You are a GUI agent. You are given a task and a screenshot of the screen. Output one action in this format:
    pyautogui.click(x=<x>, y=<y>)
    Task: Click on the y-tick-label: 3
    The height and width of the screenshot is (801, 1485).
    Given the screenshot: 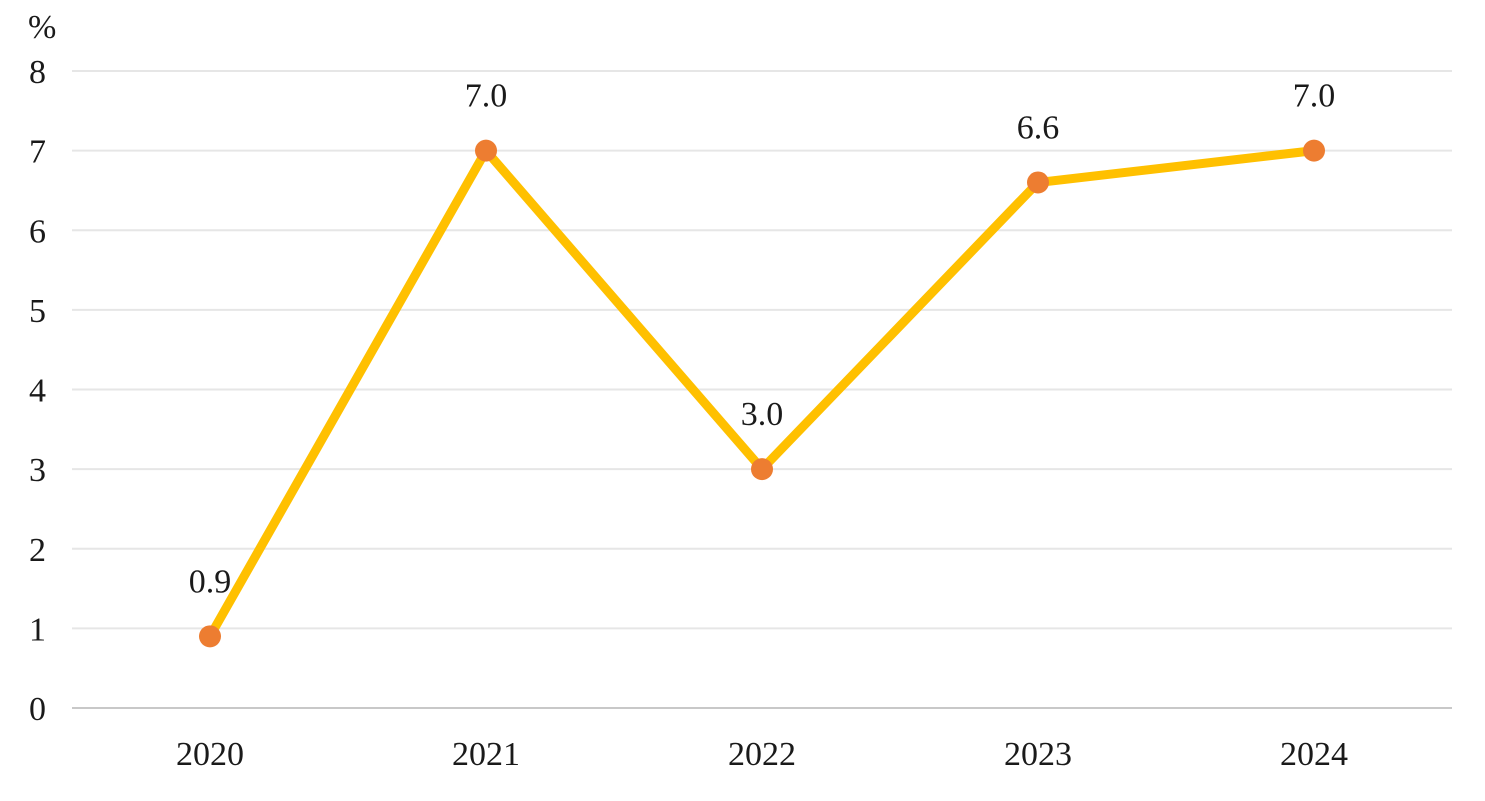 What is the action you would take?
    pyautogui.click(x=37, y=470)
    